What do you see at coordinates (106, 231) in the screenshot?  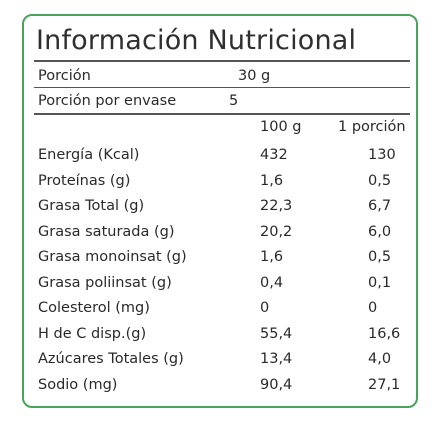 I see `nutrient-name: Grasa saturada (g)` at bounding box center [106, 231].